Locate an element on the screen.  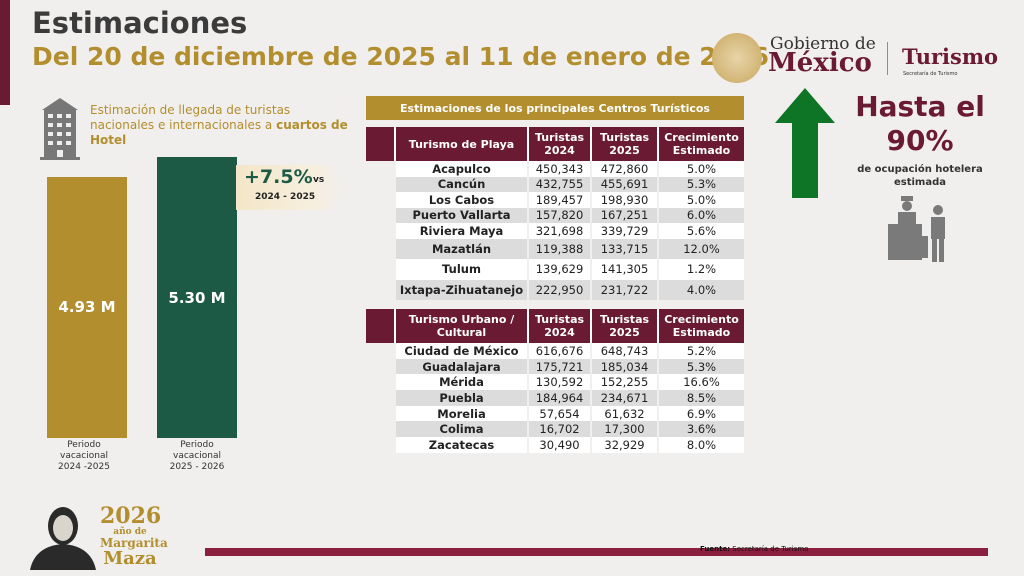
table-row: Los Cabos 189,457 198,930 5.0% is located at coordinates (555, 200).